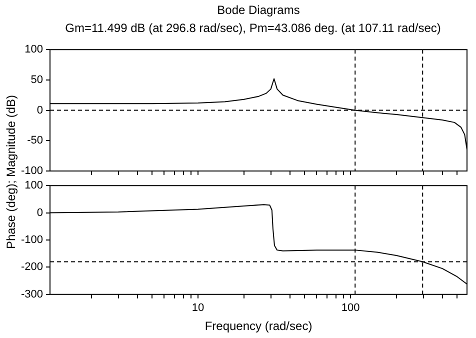 The height and width of the screenshot is (338, 476). I want to click on y-tick-label: -200, so click(31, 267).